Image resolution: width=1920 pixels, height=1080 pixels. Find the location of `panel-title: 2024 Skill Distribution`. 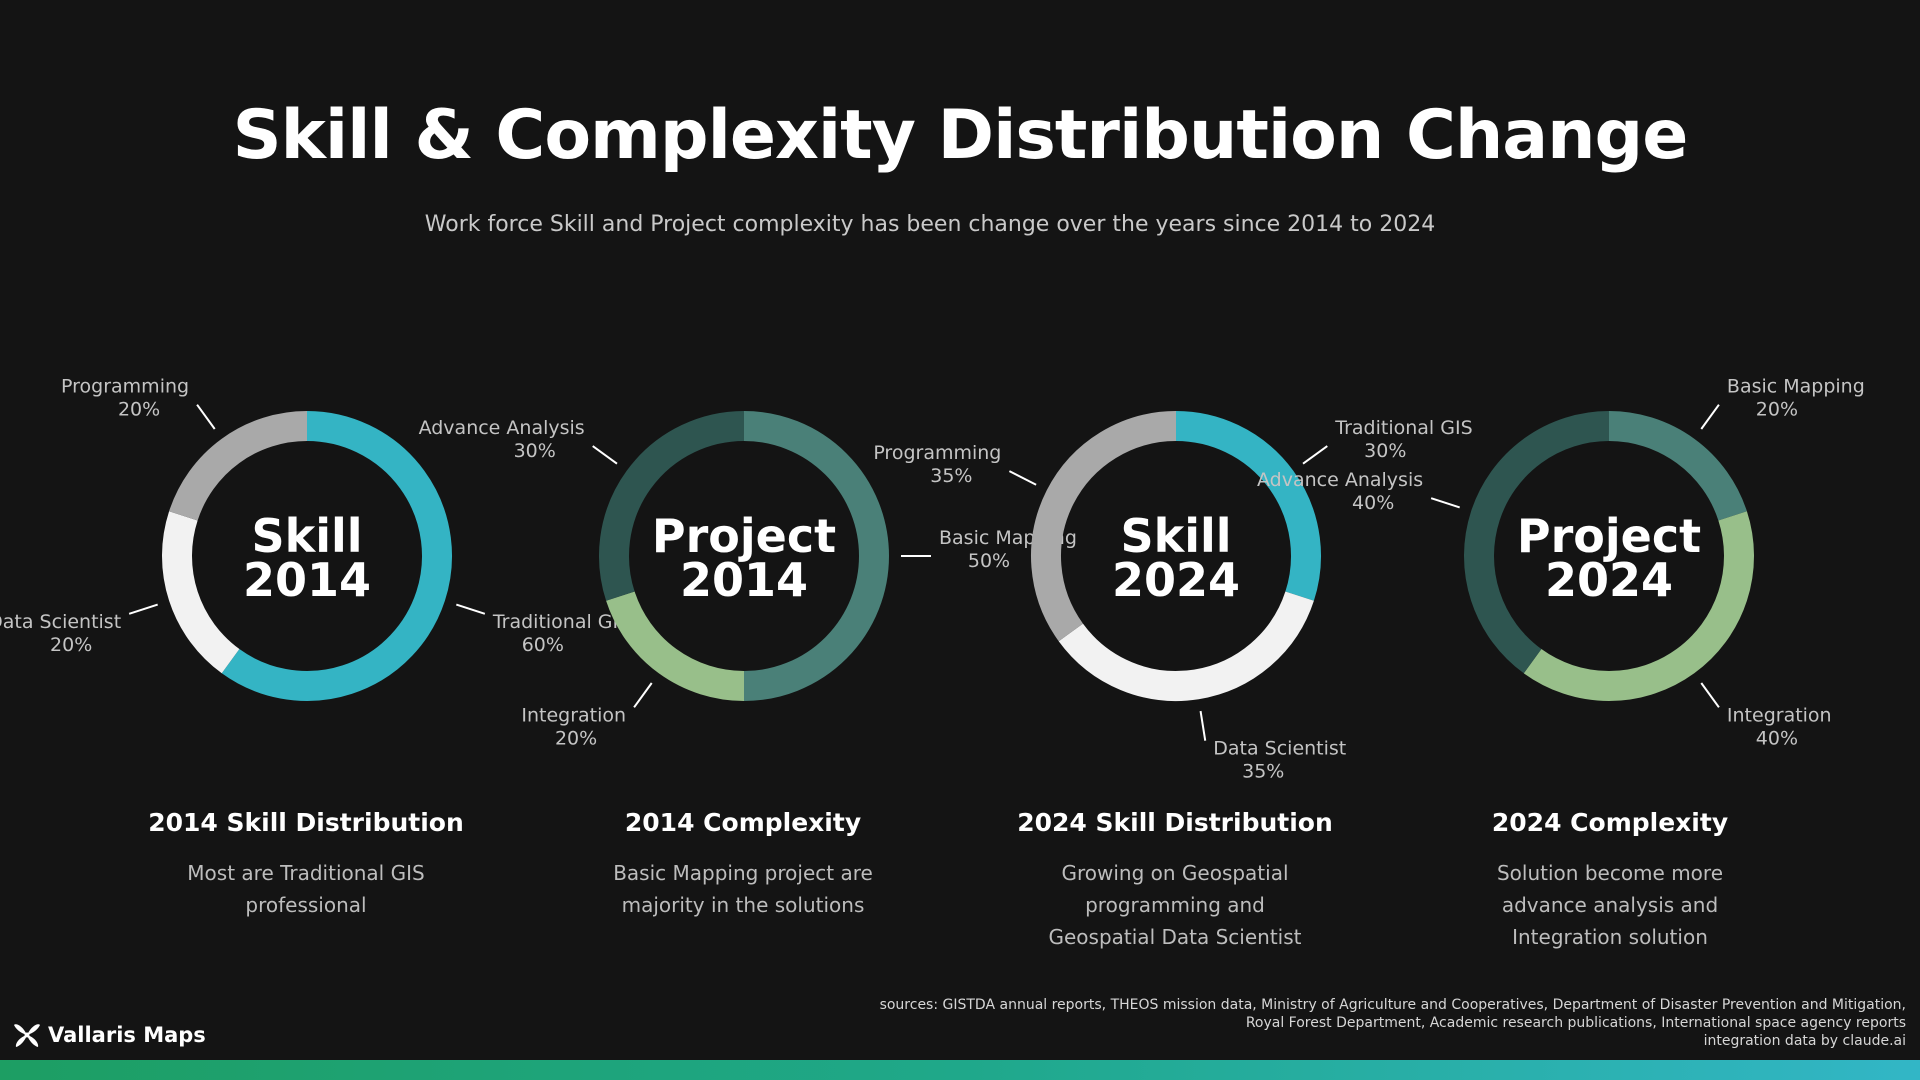

panel-title: 2024 Skill Distribution is located at coordinates (1175, 822).